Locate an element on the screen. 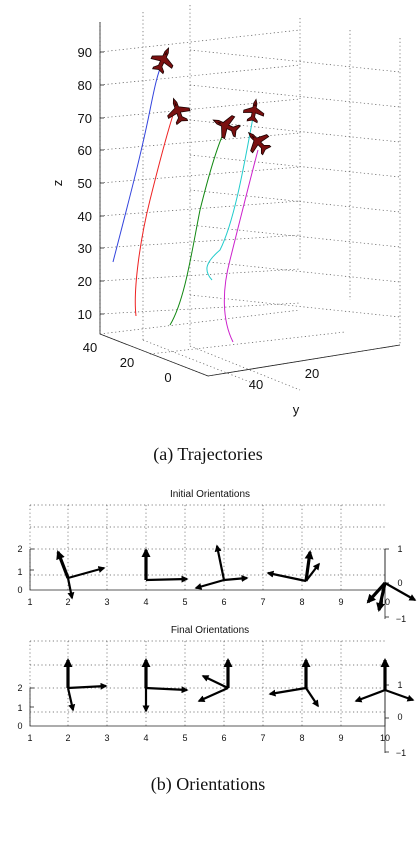 The image size is (417, 866). caption-trajectories: (a) Trajectories is located at coordinates (207, 454).